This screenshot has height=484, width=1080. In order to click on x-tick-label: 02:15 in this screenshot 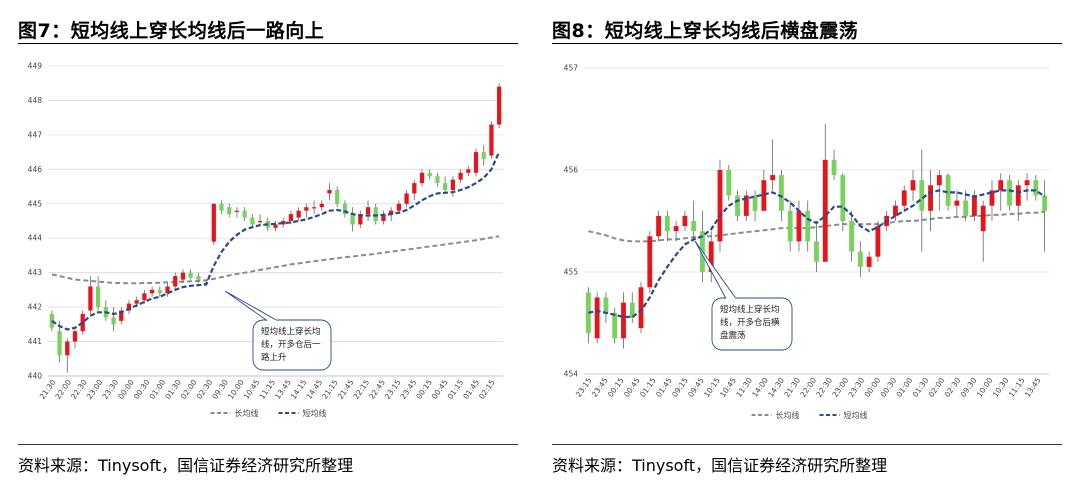, I will do `click(487, 389)`.